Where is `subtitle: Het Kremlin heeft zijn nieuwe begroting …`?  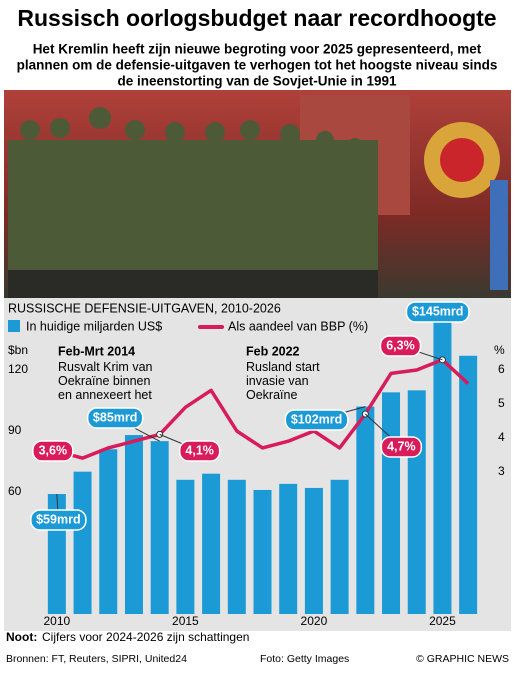
subtitle: Het Kremlin heeft zijn nieuwe begroting … is located at coordinates (257, 49).